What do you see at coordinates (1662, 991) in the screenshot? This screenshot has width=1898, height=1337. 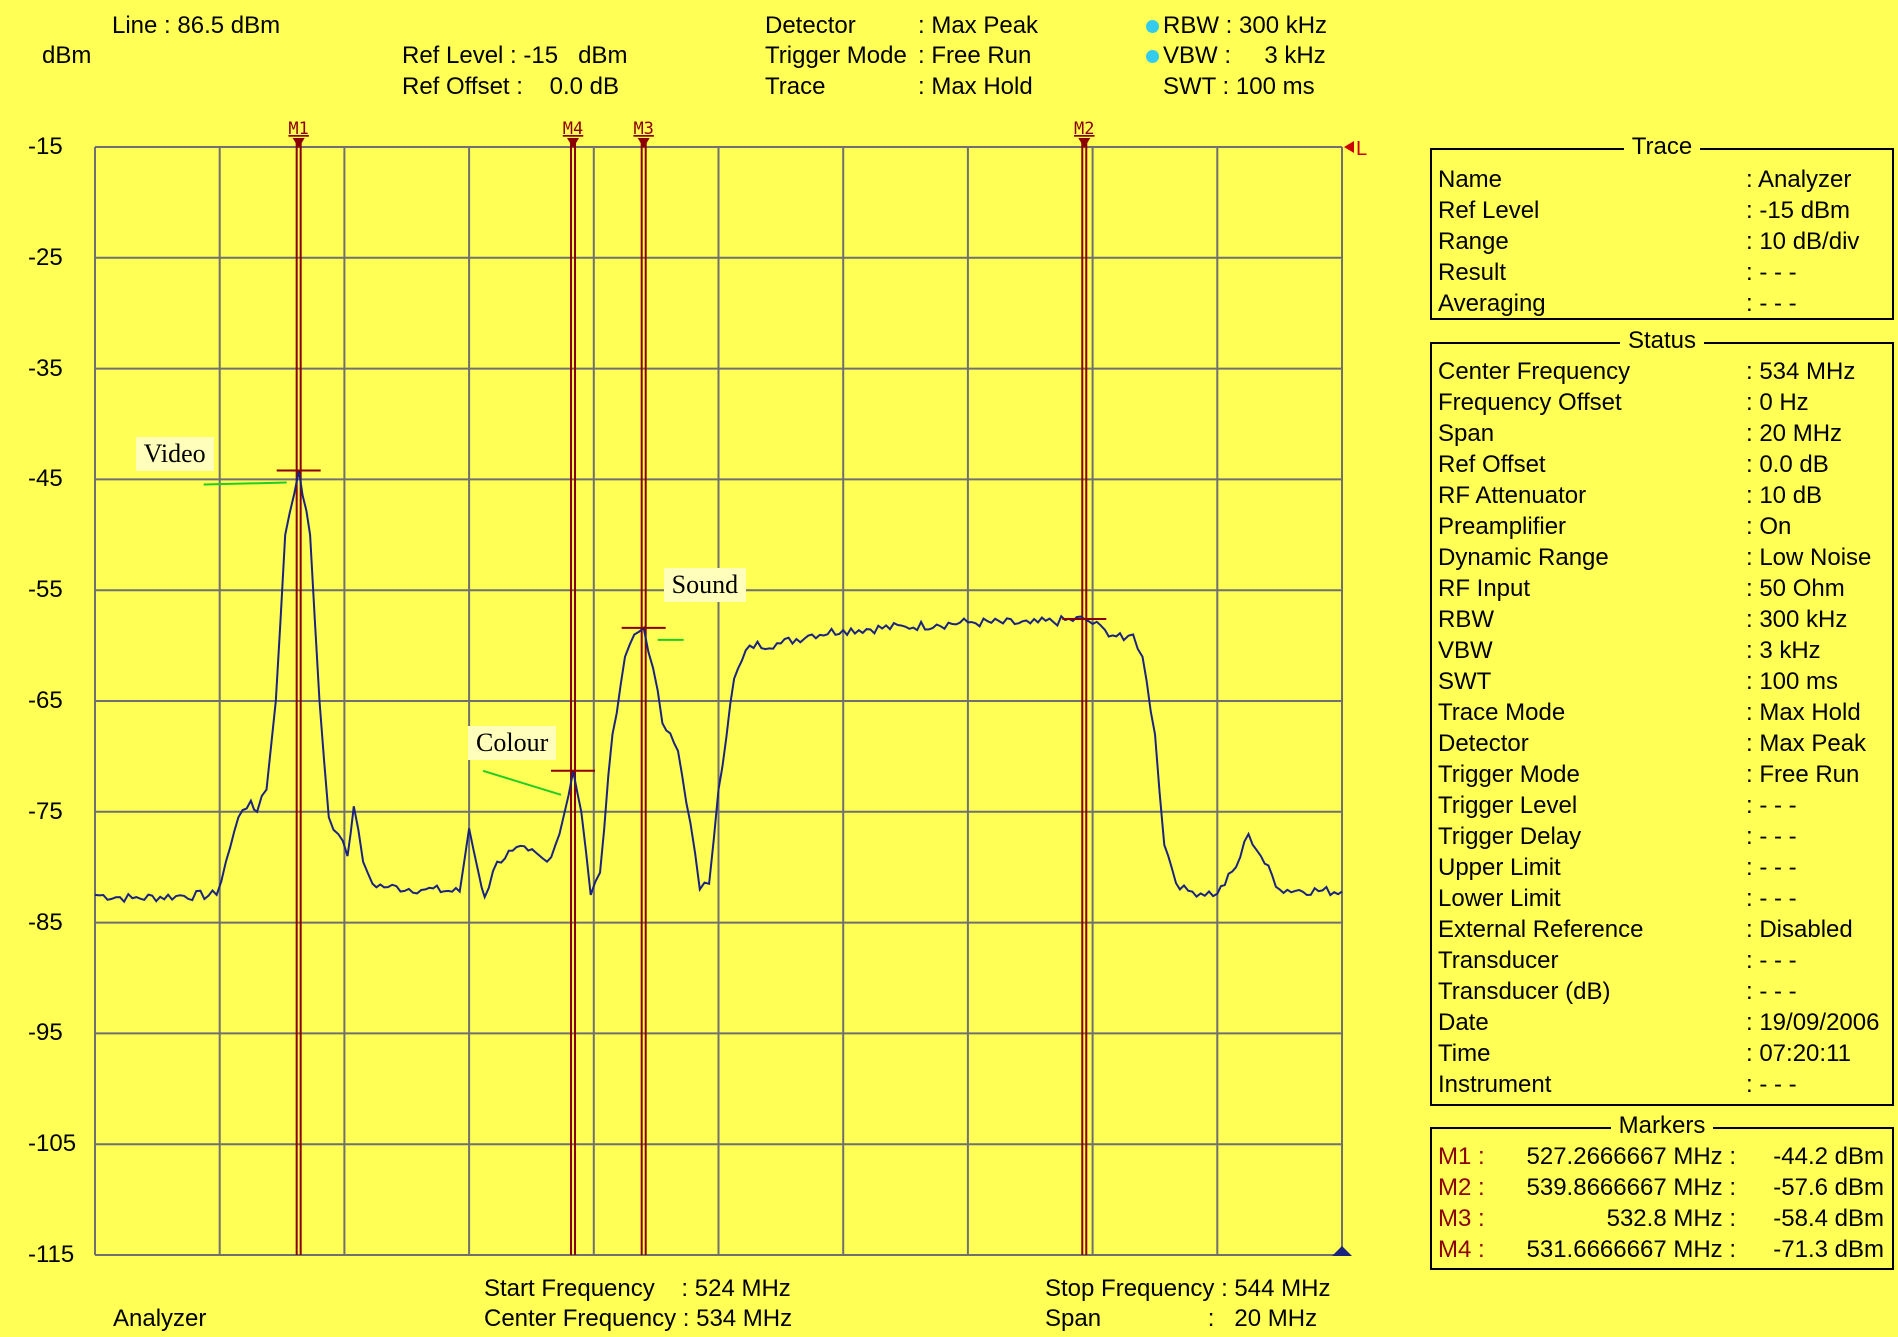 I see `status-panel-row: Transducer (dB) : - - -` at bounding box center [1662, 991].